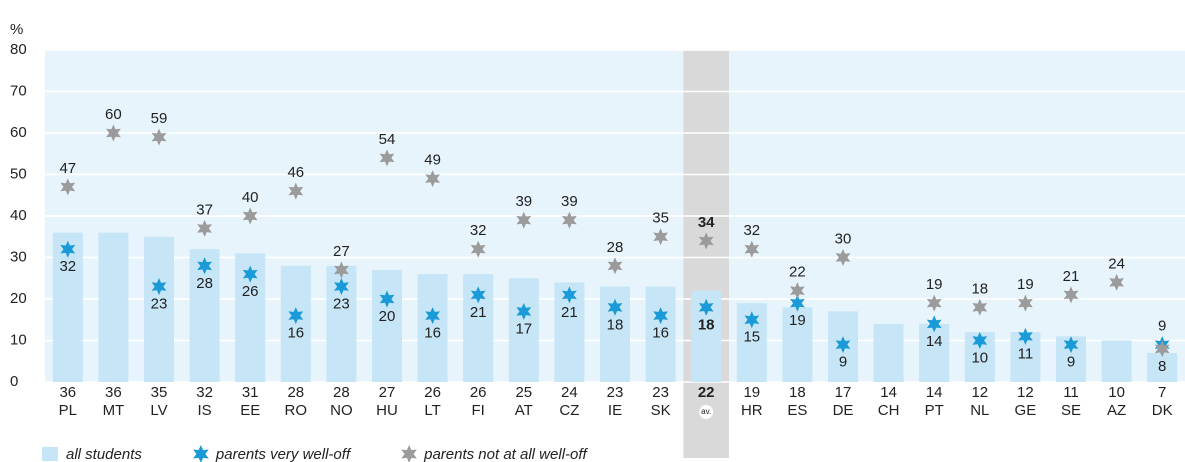 The width and height of the screenshot is (1185, 462). I want to click on y-tick-label: 30, so click(18, 256).